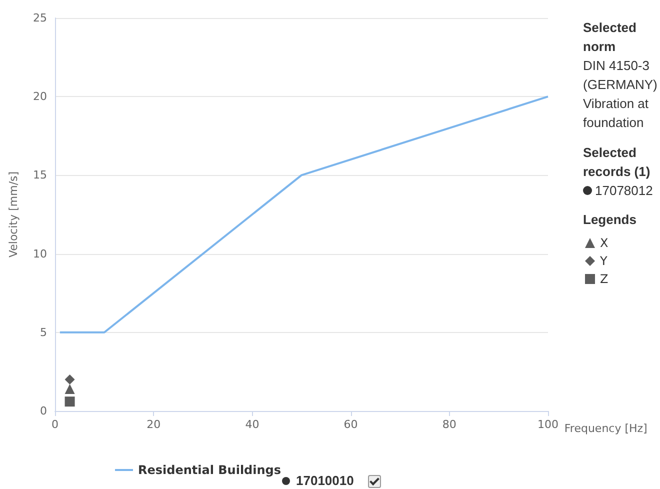 The image size is (660, 489). I want to click on x-axis-title: Frequency [Hz], so click(606, 428).